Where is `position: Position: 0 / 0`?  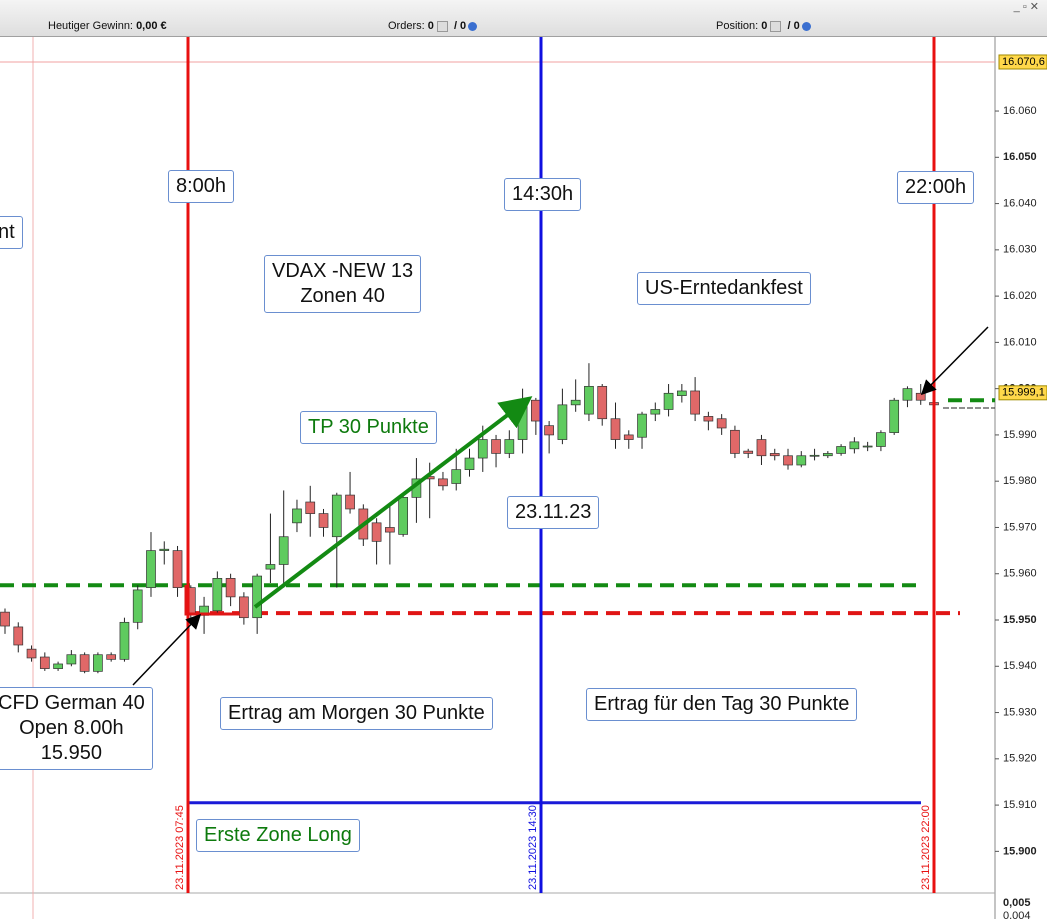
position: Position: 0 / 0 is located at coordinates (763, 26).